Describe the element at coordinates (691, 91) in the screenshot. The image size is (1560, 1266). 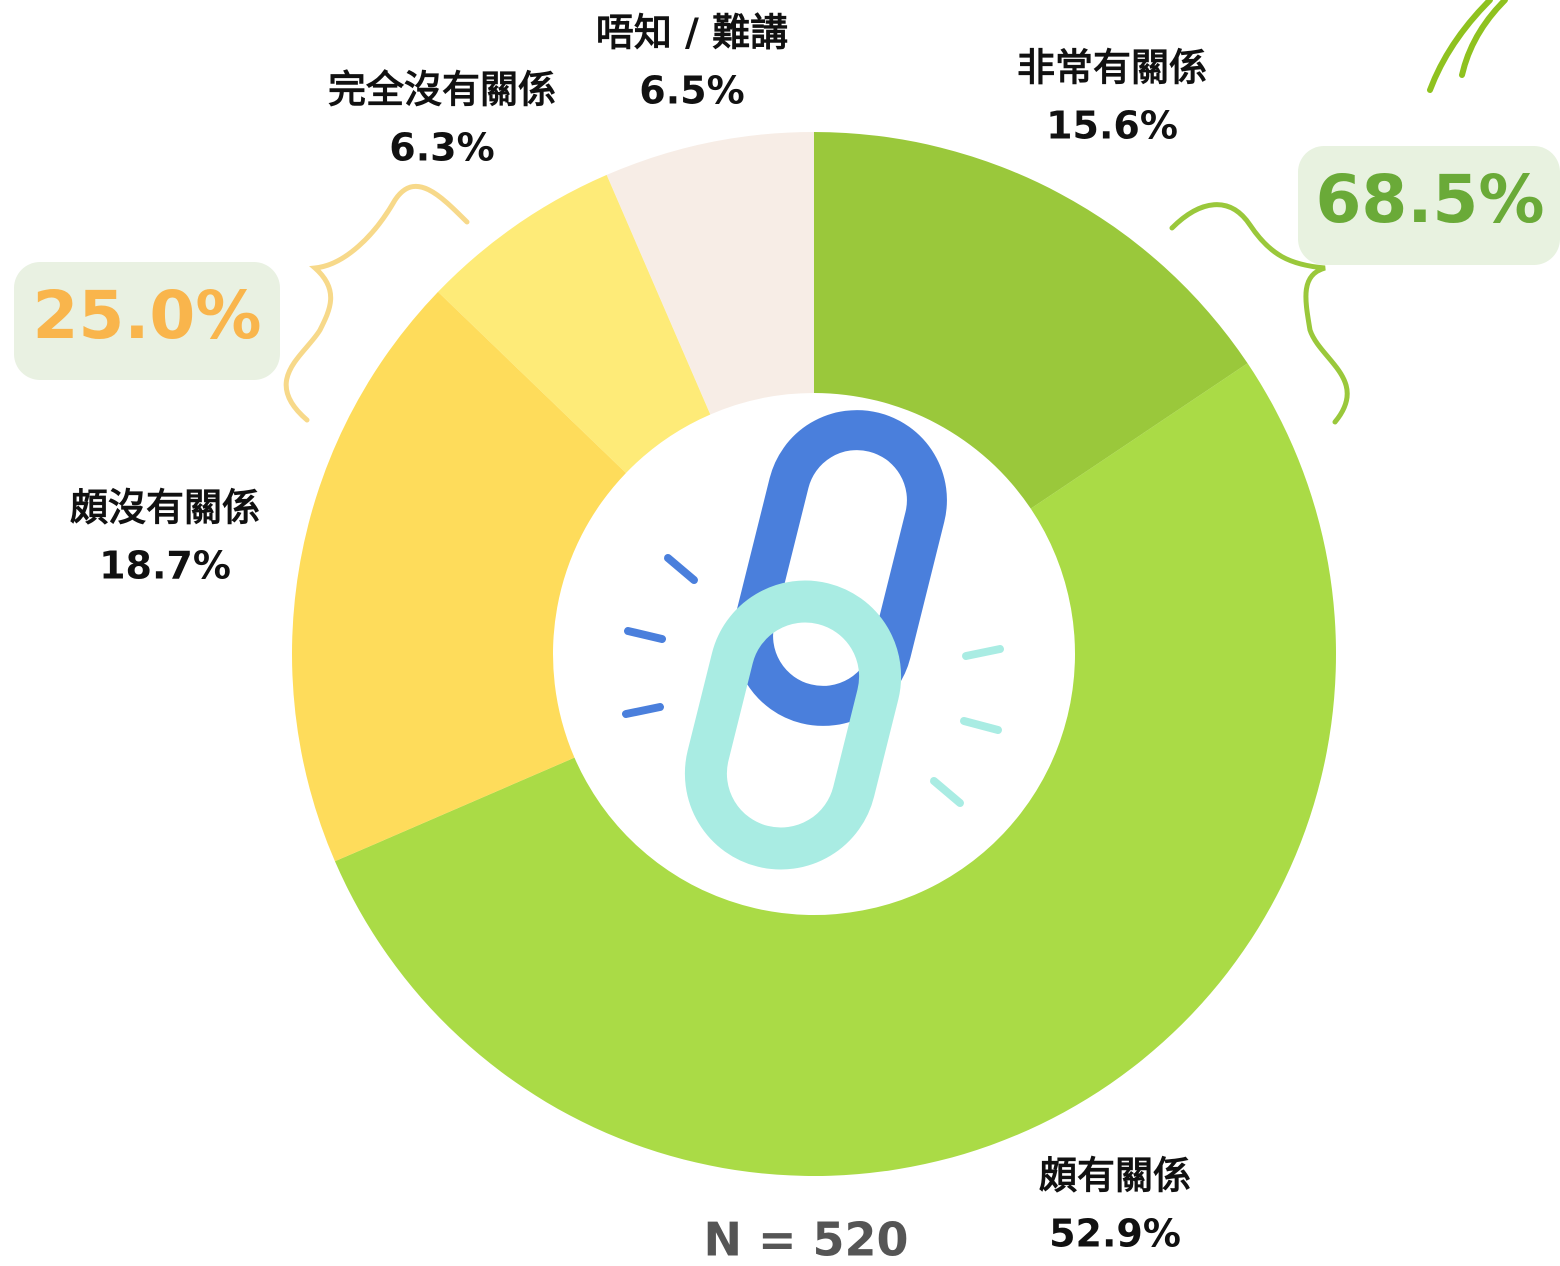
I see `slice-value: 6.5%` at that location.